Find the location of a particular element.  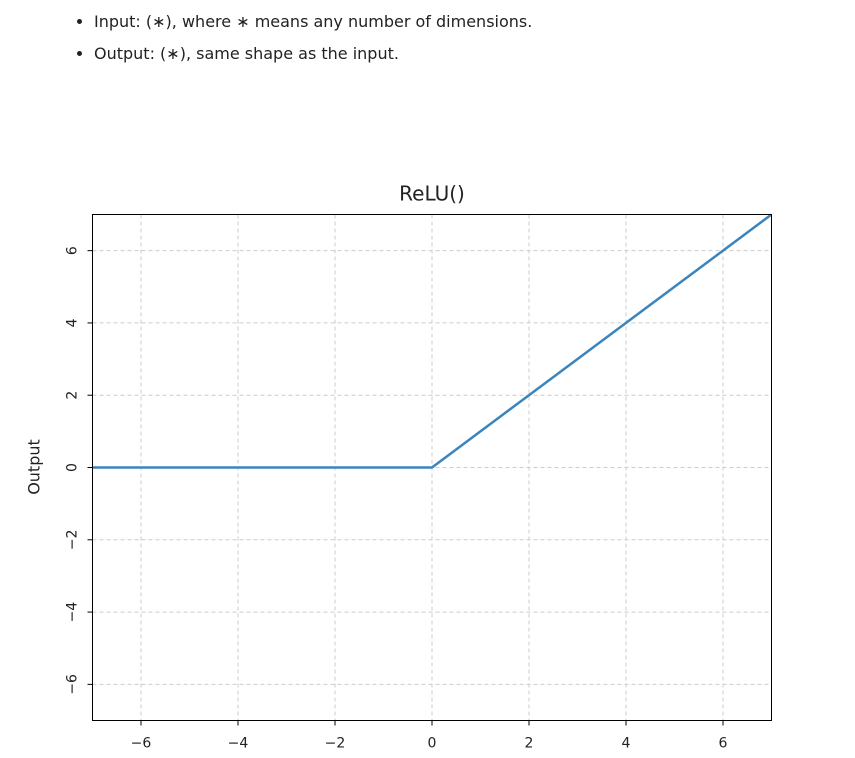

chart-title: ReLU() is located at coordinates (432, 194).